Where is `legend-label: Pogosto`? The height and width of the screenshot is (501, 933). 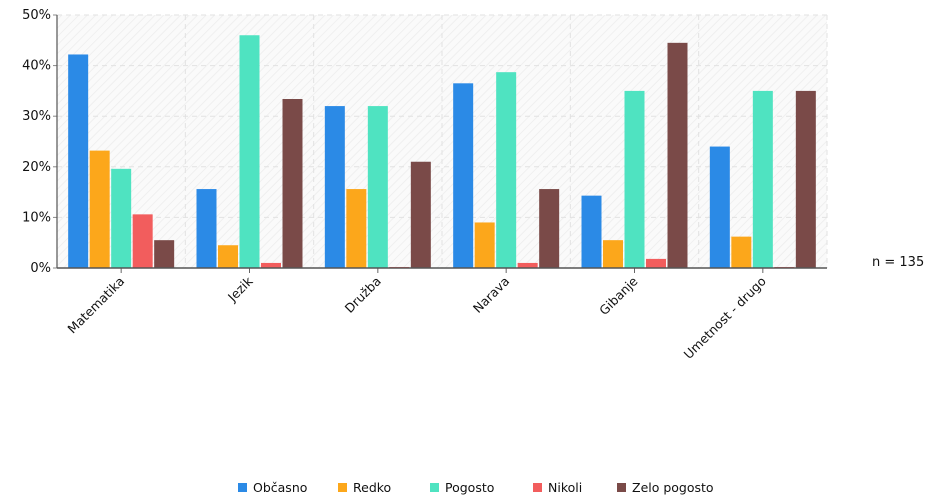 legend-label: Pogosto is located at coordinates (469, 487).